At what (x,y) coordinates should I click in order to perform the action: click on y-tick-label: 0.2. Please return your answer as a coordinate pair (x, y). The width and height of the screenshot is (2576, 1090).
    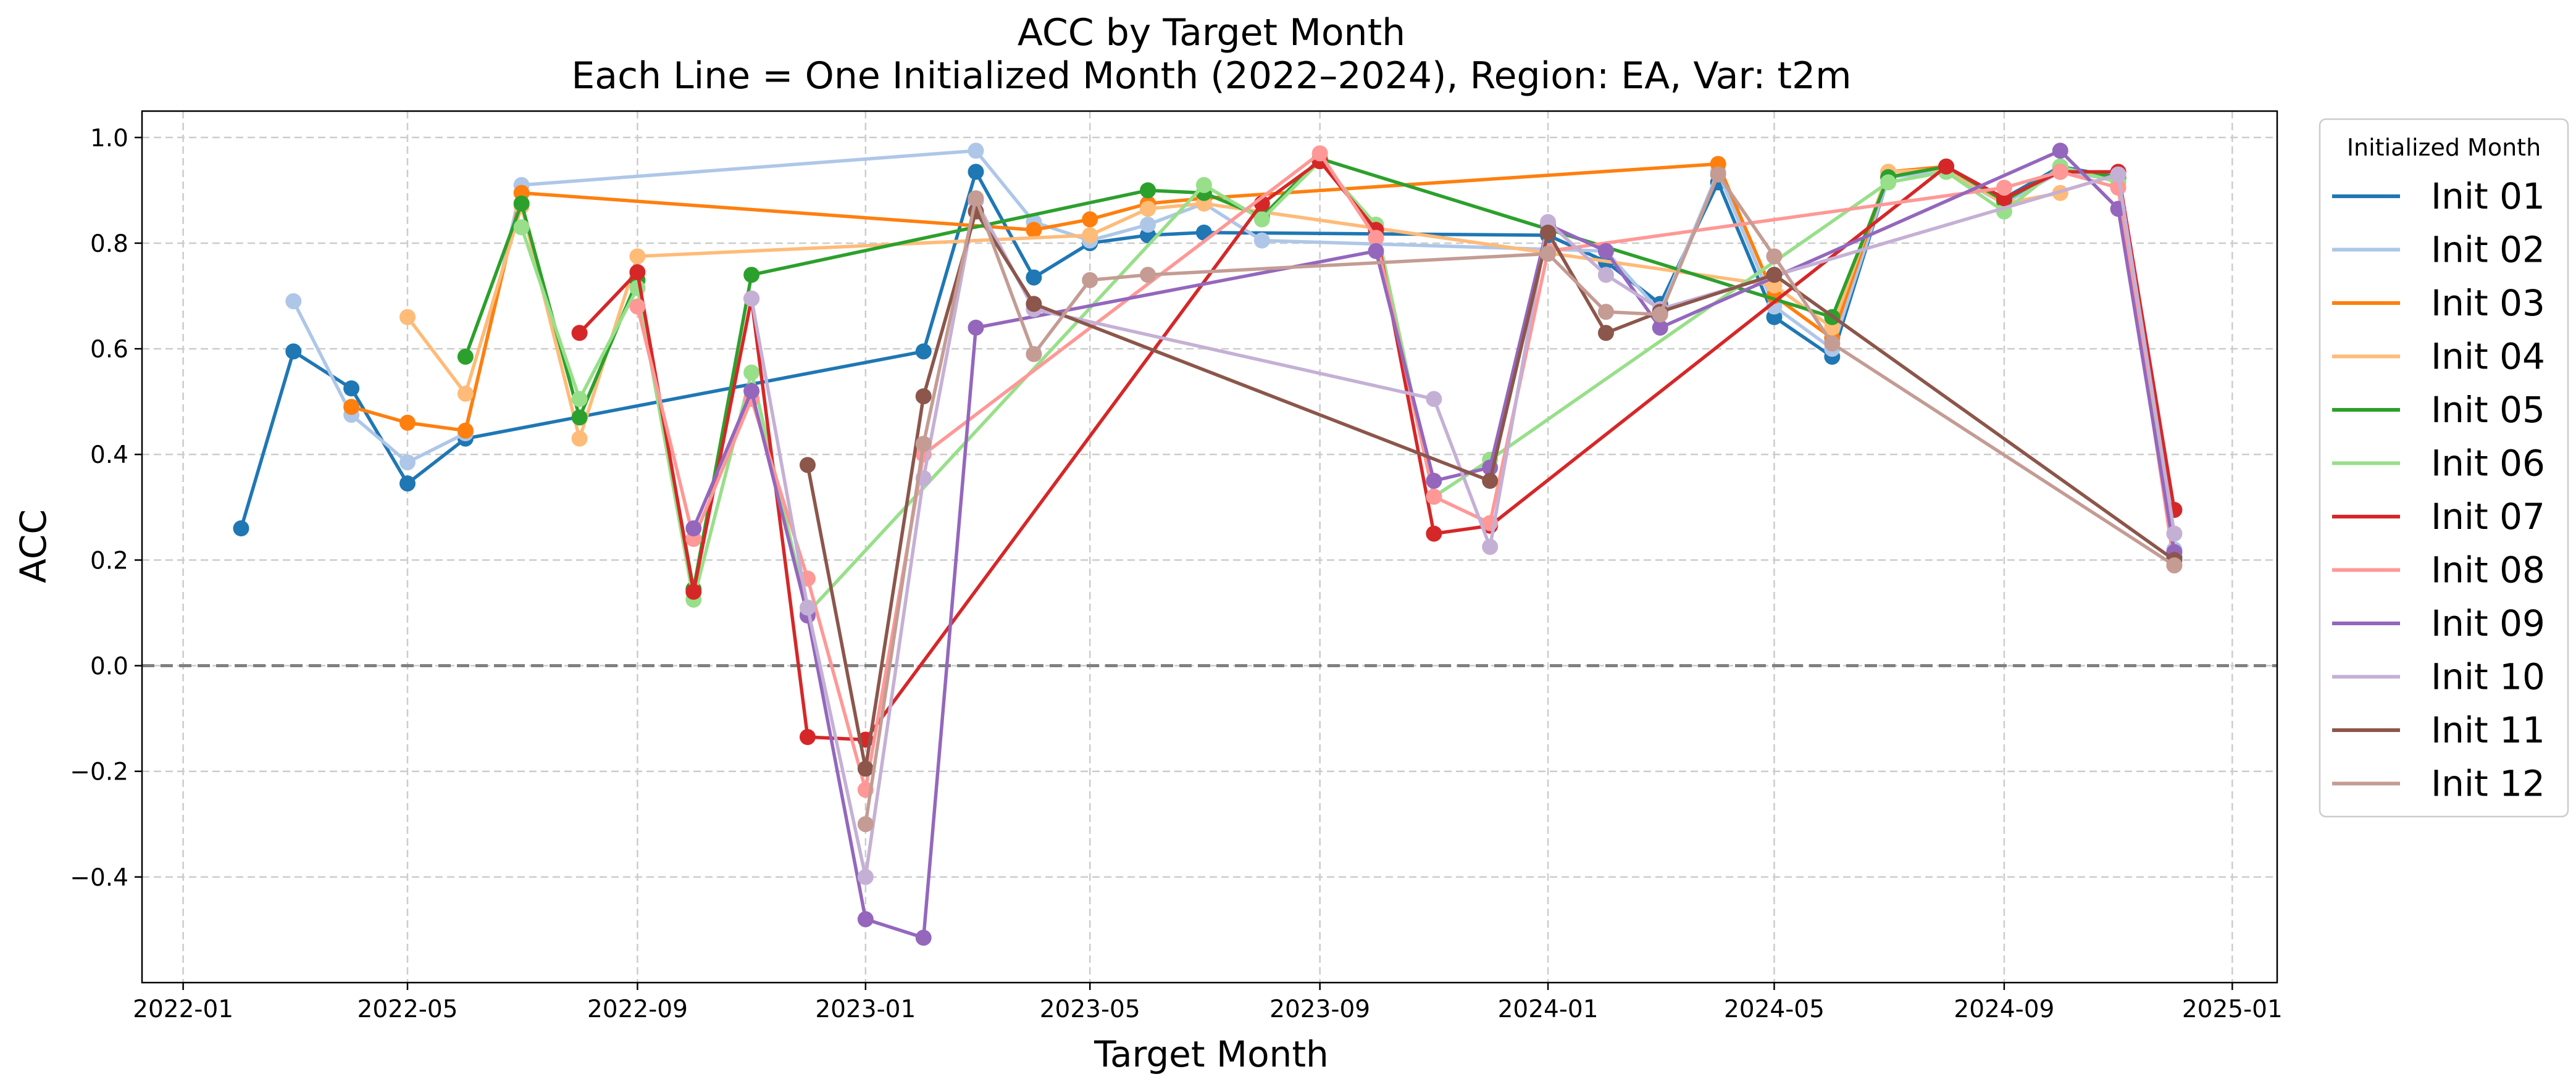
    Looking at the image, I should click on (109, 561).